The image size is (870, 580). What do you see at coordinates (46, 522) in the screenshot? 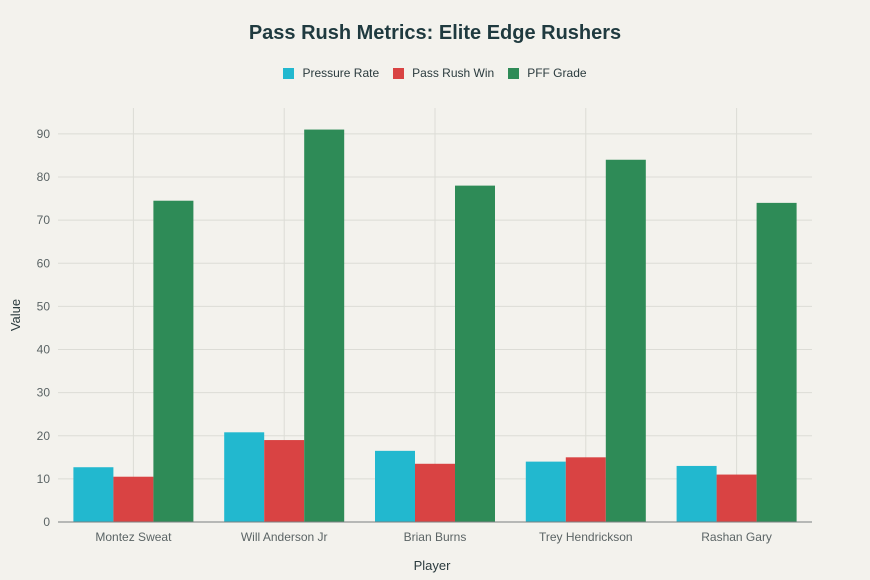
I see `y-tick-label: 0` at bounding box center [46, 522].